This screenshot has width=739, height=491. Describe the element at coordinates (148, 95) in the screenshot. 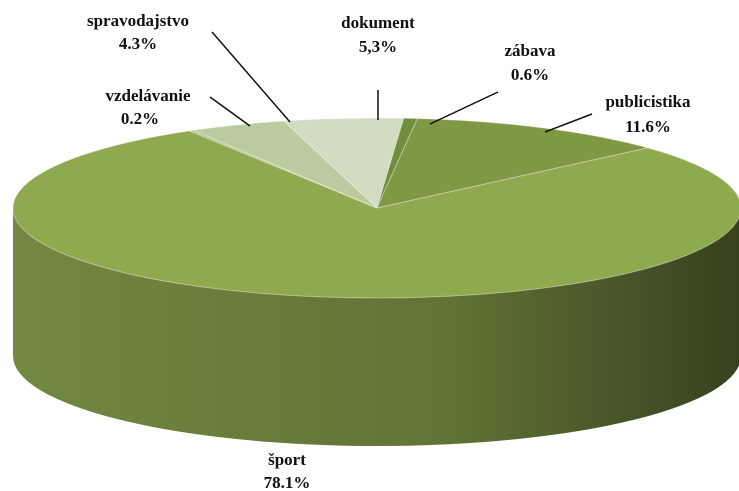

I see `category-label: vzdelávanie` at that location.